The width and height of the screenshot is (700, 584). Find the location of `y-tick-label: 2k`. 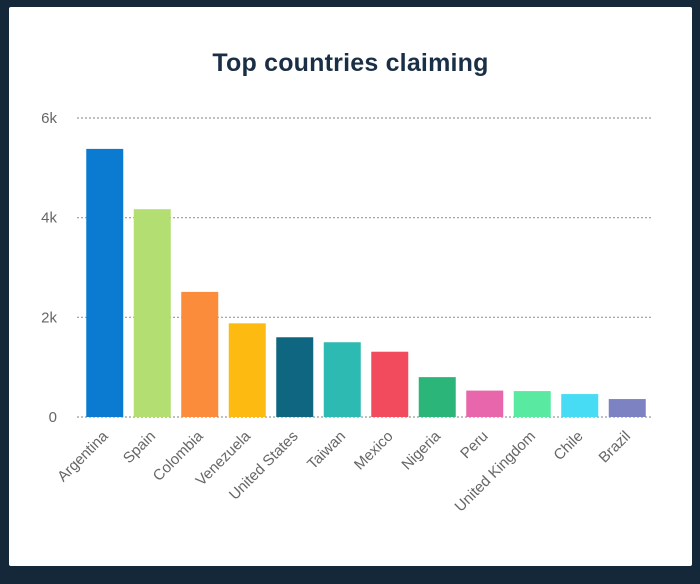

y-tick-label: 2k is located at coordinates (49, 317).